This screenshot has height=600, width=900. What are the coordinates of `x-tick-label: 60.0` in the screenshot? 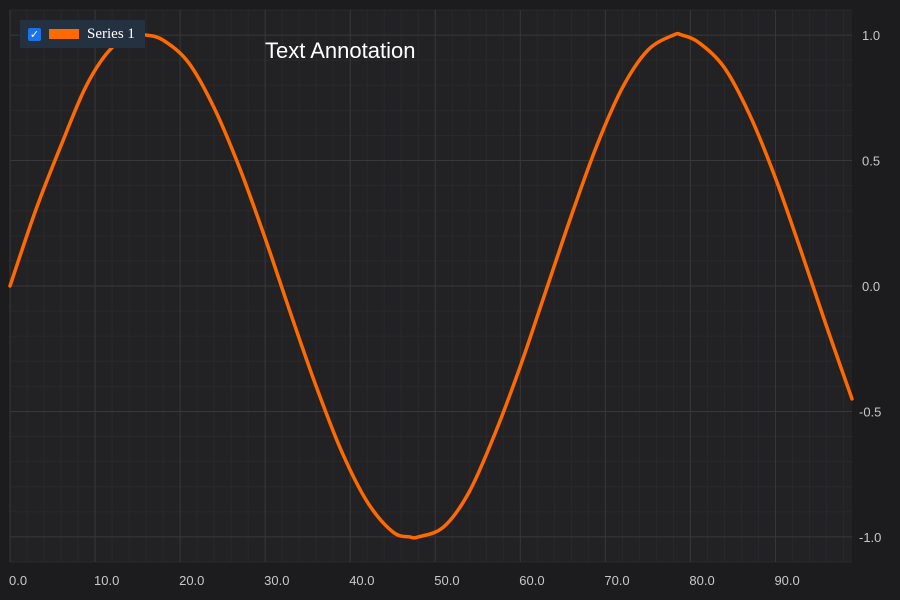 It's located at (531, 580).